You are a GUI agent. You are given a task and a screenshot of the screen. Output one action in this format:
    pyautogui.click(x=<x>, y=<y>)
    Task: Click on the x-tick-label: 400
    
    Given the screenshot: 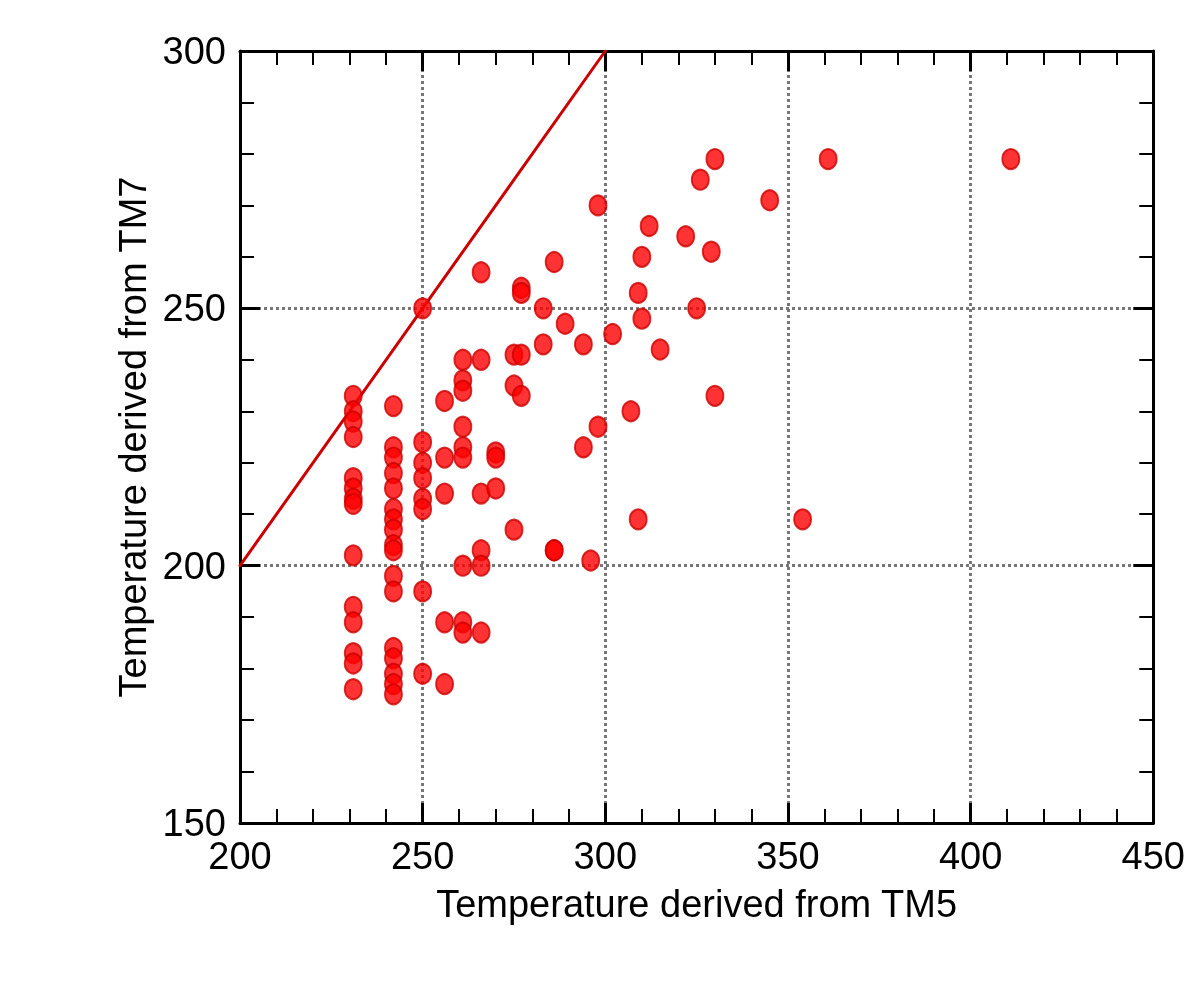 What is the action you would take?
    pyautogui.click(x=970, y=856)
    